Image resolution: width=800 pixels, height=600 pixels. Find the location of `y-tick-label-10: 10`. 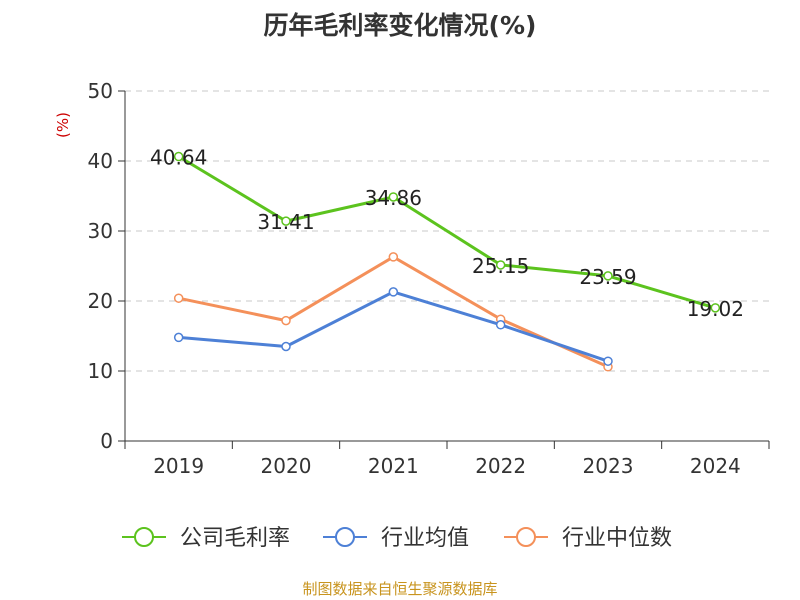

y-tick-label-10: 10 is located at coordinates (100, 371).